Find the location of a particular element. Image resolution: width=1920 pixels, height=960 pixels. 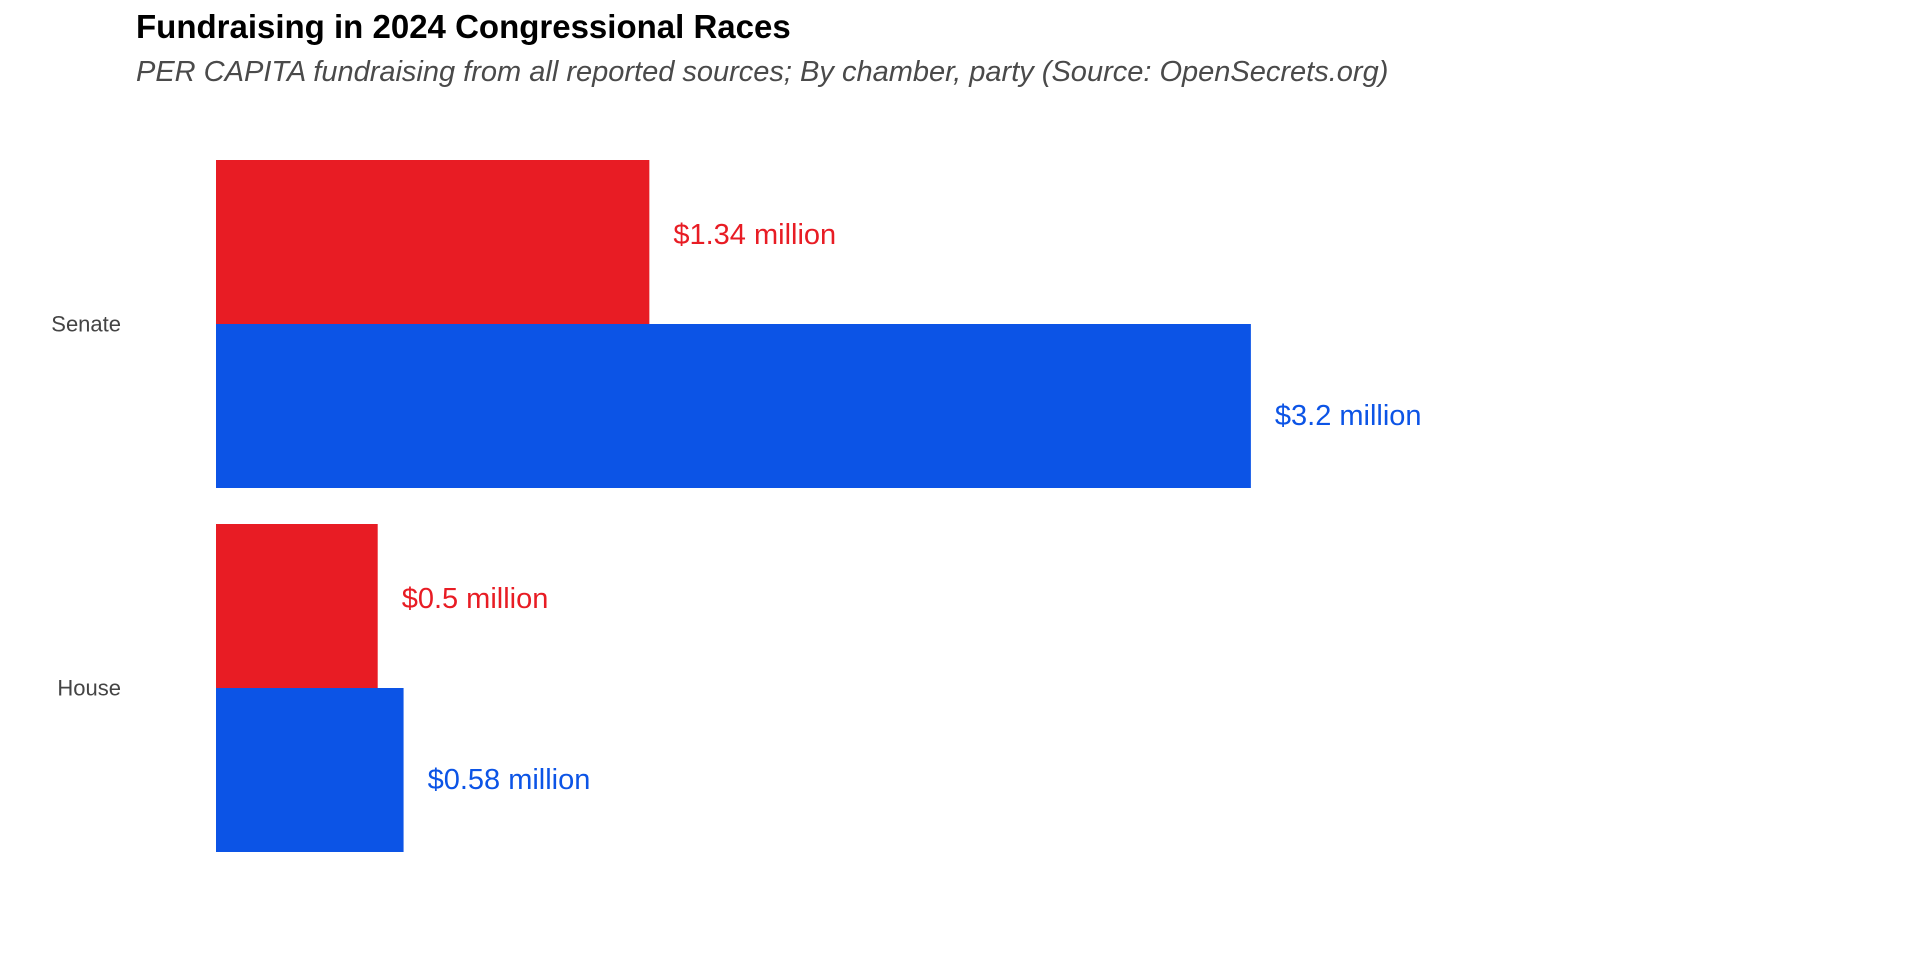

data-label-senate-series-2: $3.2 million is located at coordinates (1348, 416).